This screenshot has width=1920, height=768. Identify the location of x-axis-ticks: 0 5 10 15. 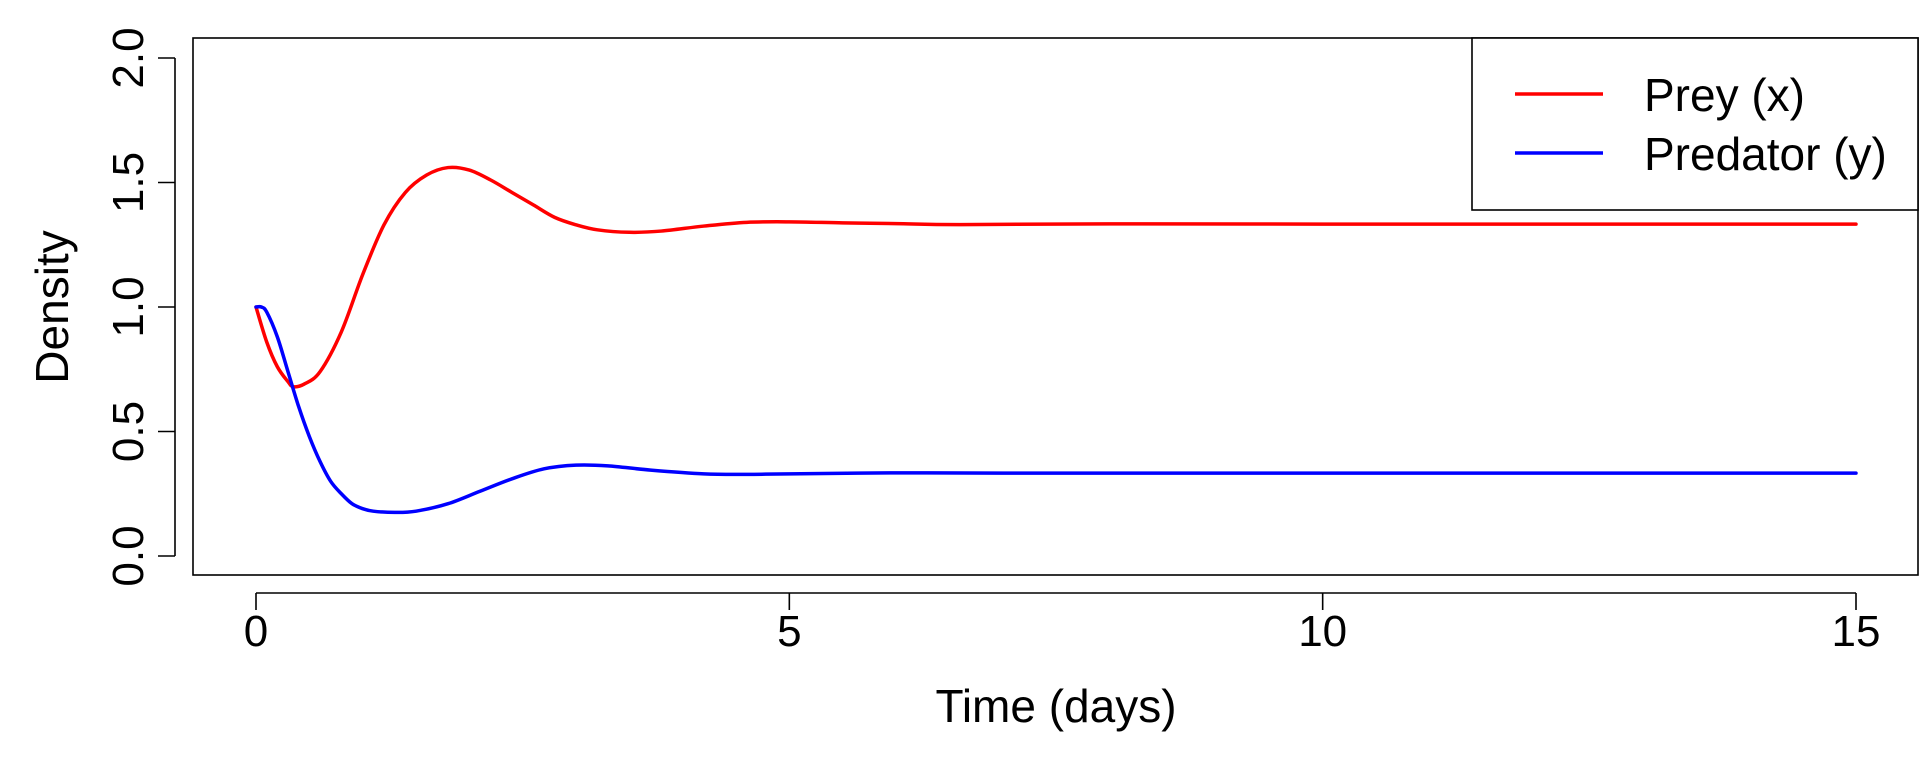
(1062, 624).